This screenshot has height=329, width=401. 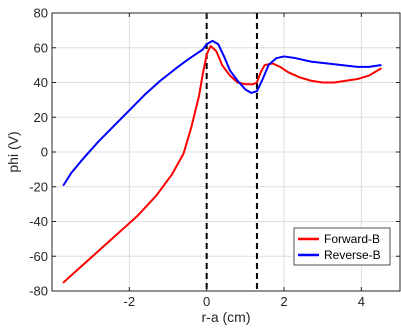 What do you see at coordinates (41, 47) in the screenshot?
I see `y-tick-label: 60` at bounding box center [41, 47].